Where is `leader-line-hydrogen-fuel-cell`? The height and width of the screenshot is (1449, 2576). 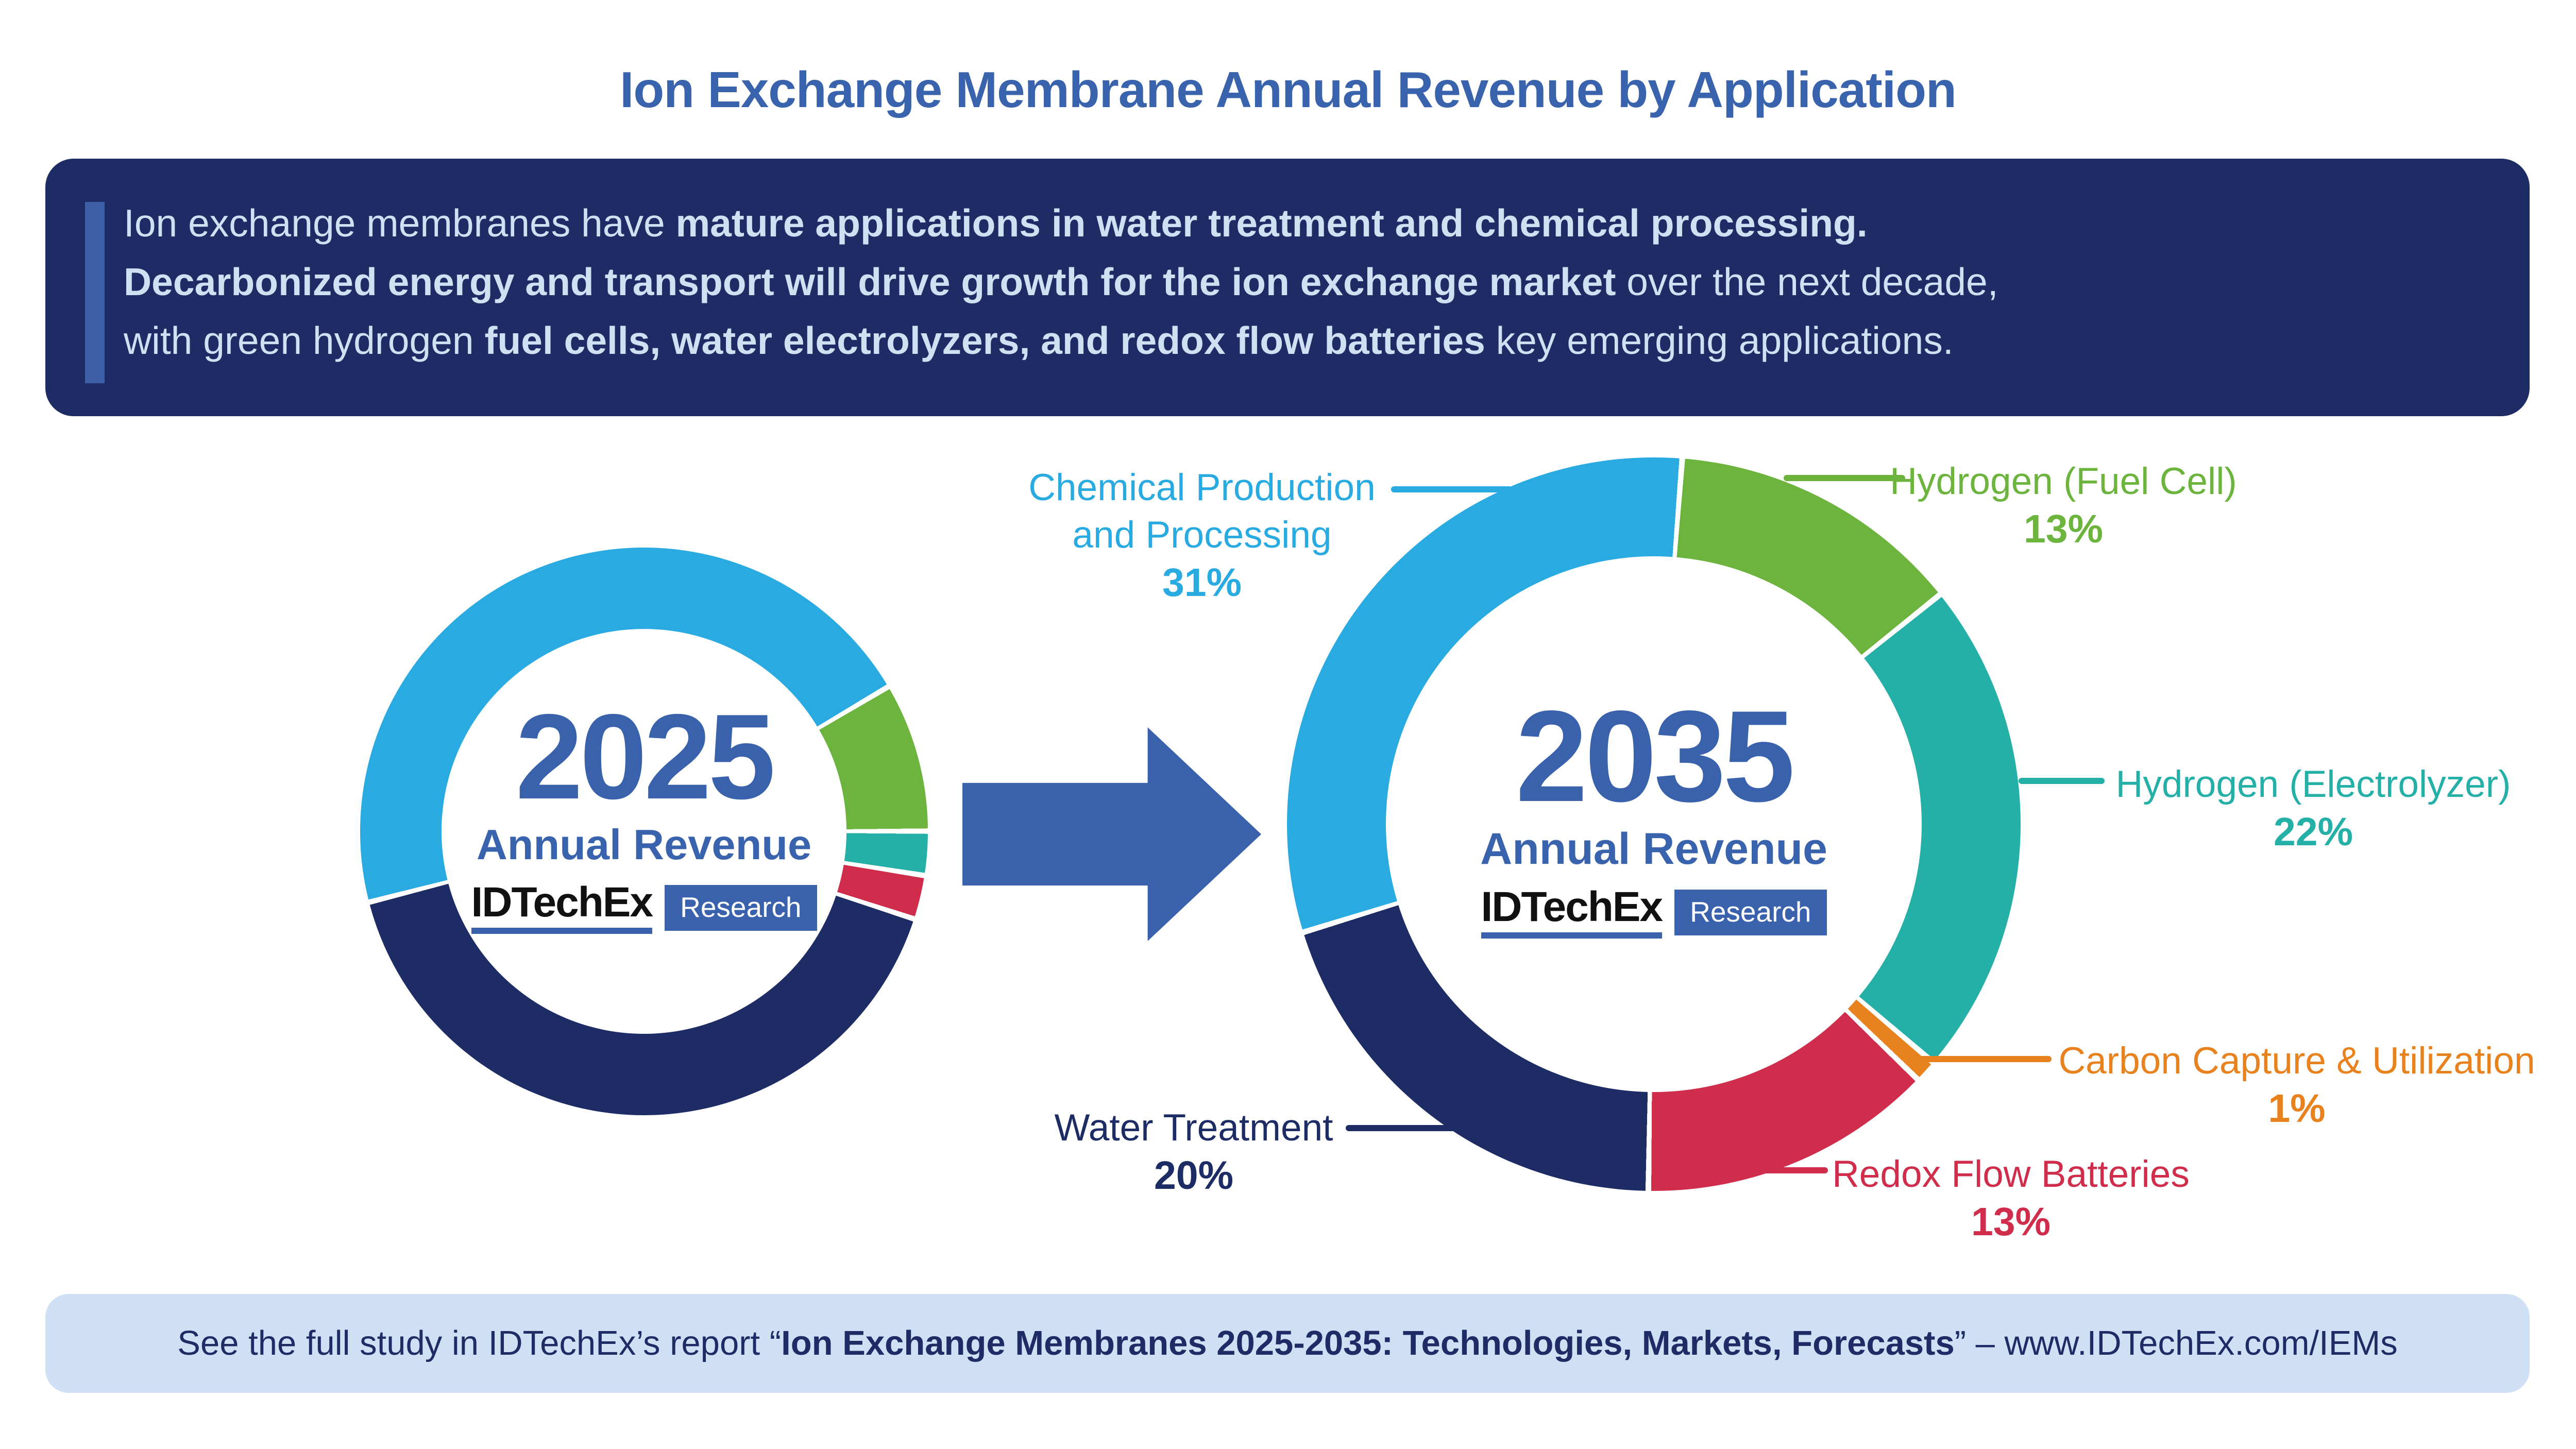 leader-line-hydrogen-fuel-cell is located at coordinates (1844, 478).